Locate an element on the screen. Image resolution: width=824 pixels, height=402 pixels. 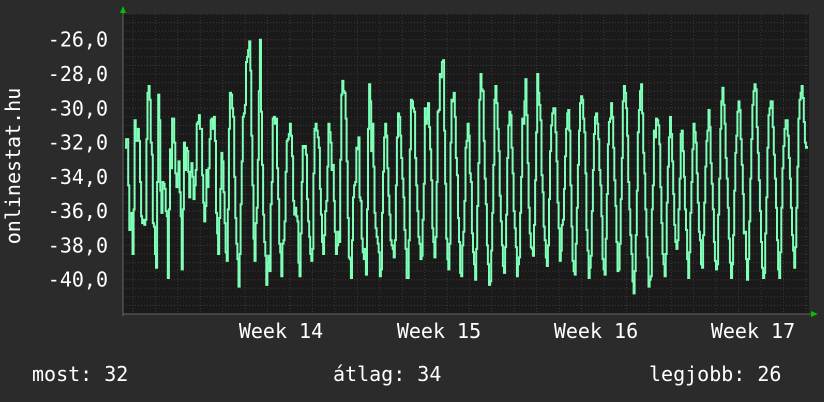
y-tick-label: -38,0 is located at coordinates (78, 245).